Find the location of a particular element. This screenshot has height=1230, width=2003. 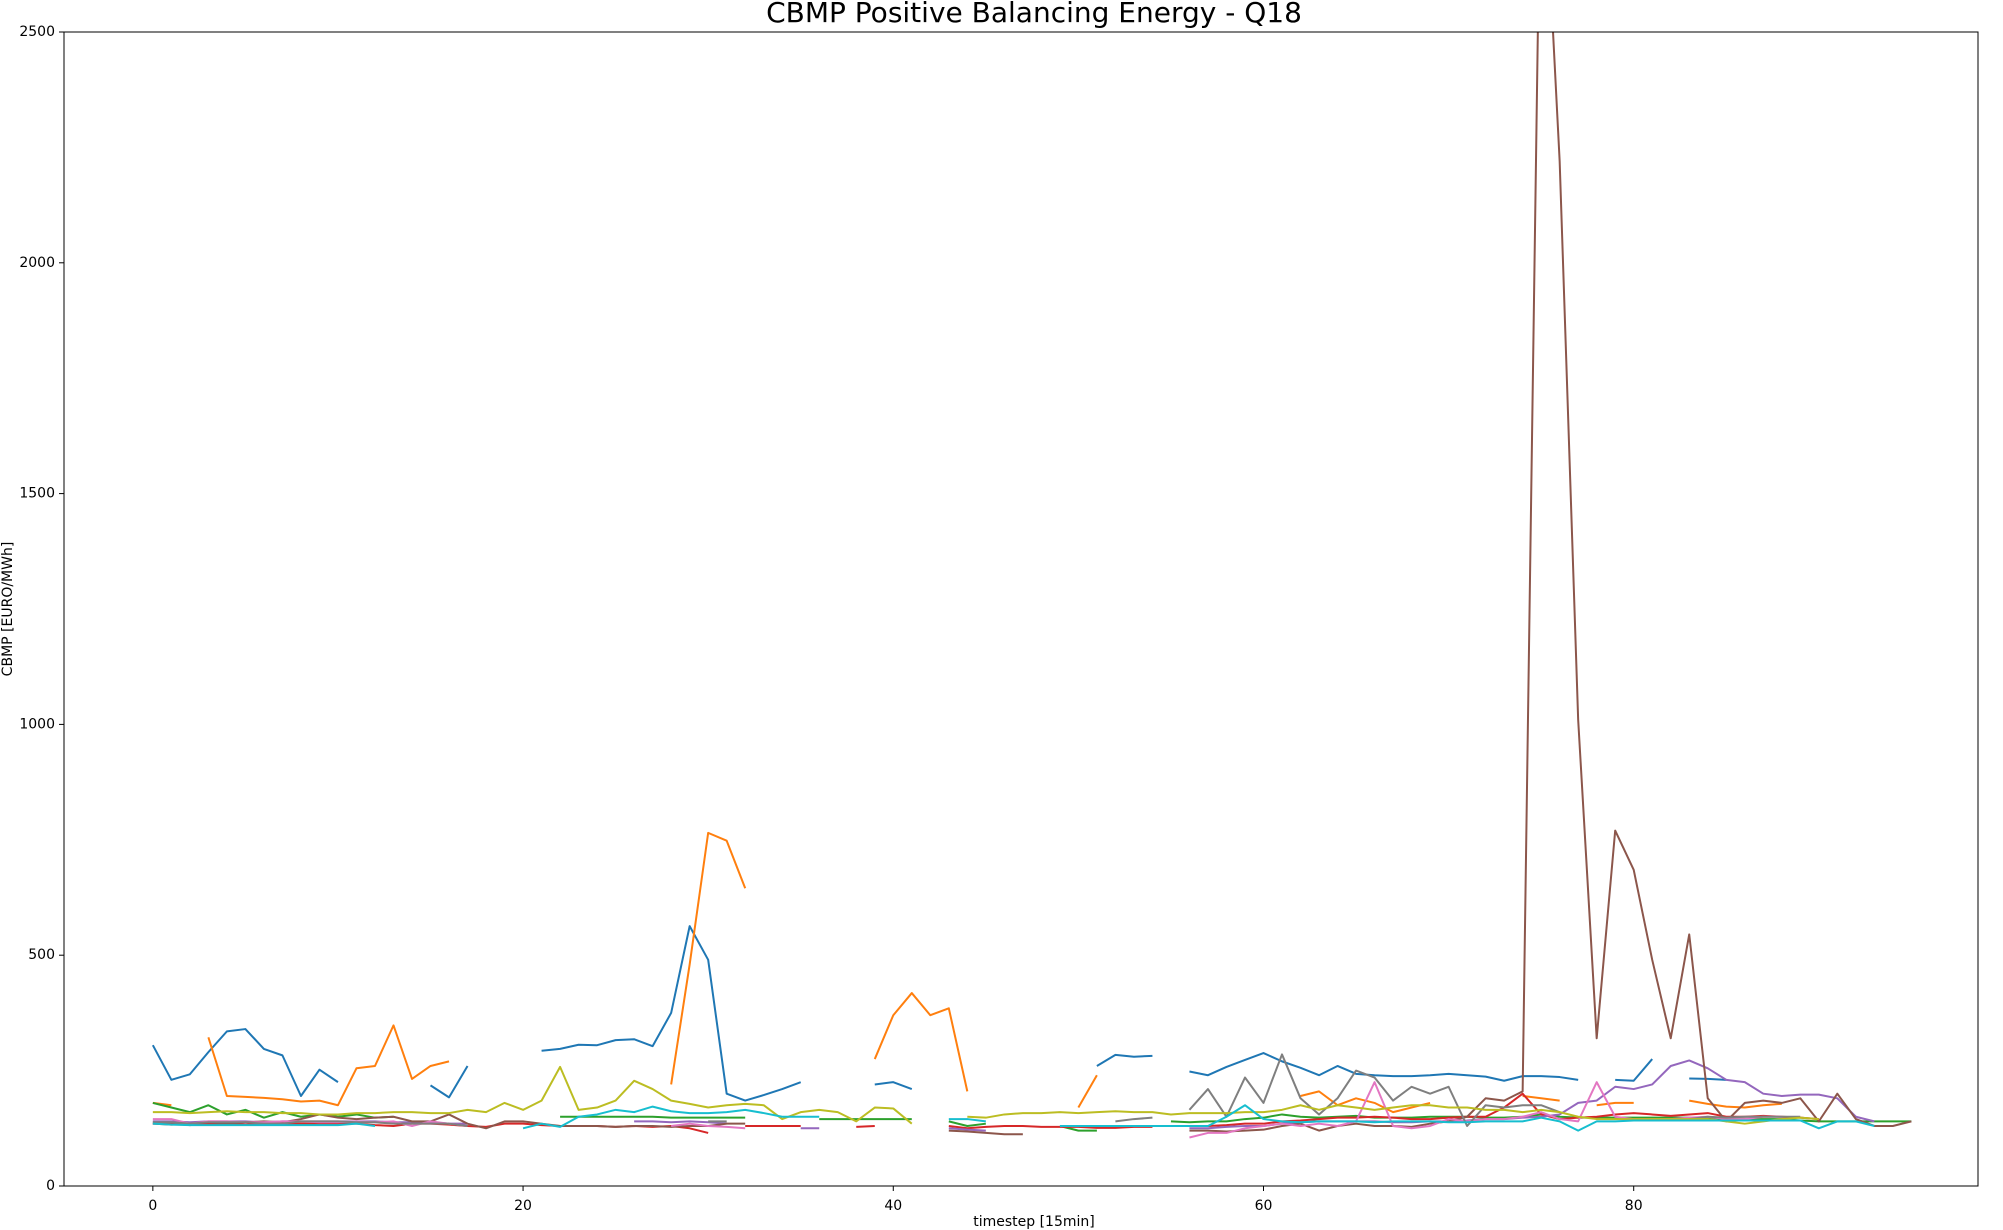

chart-title: CBMP Positive Balancing Energy - Q18 is located at coordinates (1034, 14).